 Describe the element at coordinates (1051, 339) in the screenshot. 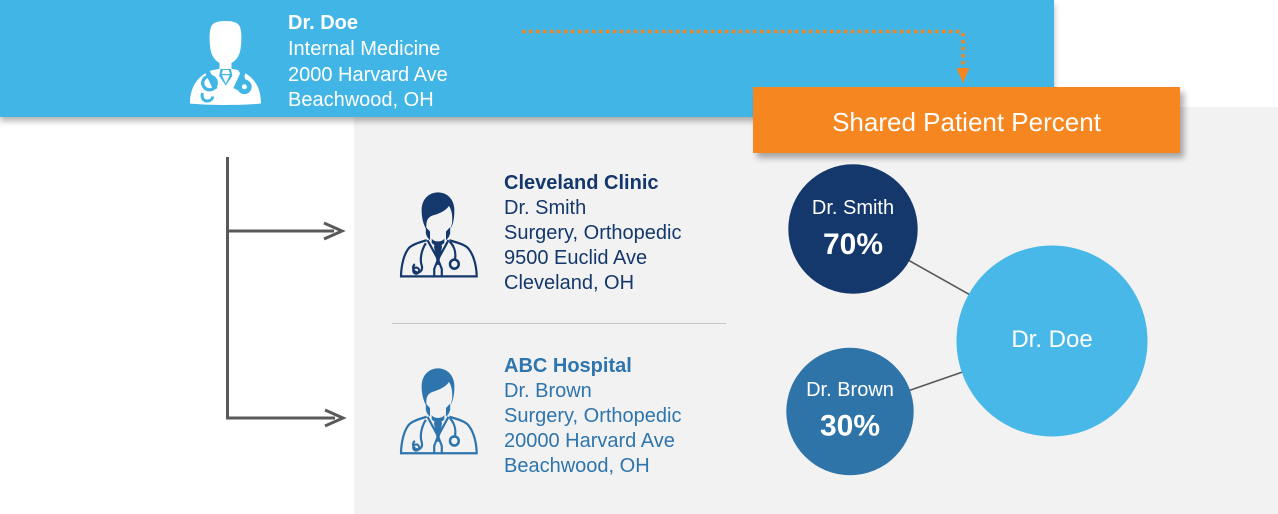

I see `svg-text: Dr. Doe` at that location.